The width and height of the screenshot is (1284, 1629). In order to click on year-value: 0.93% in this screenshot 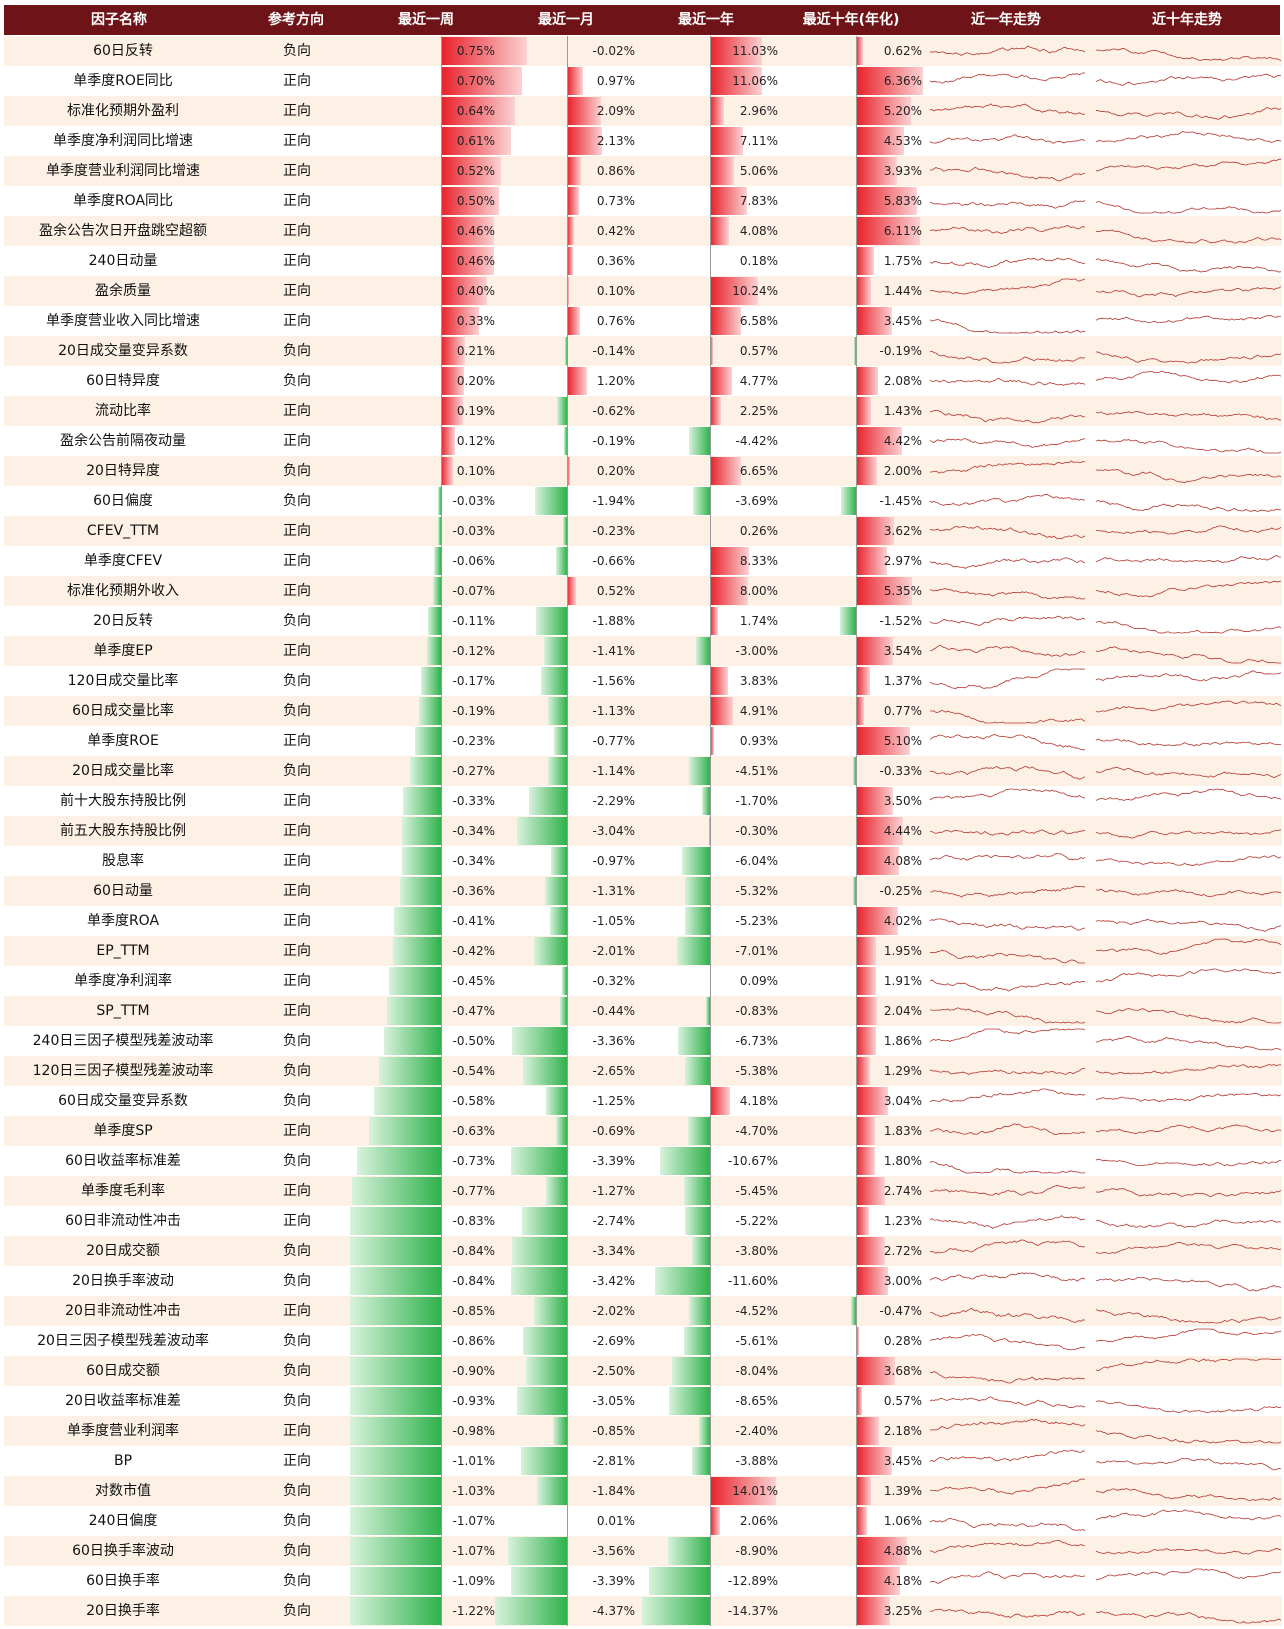, I will do `click(758, 741)`.